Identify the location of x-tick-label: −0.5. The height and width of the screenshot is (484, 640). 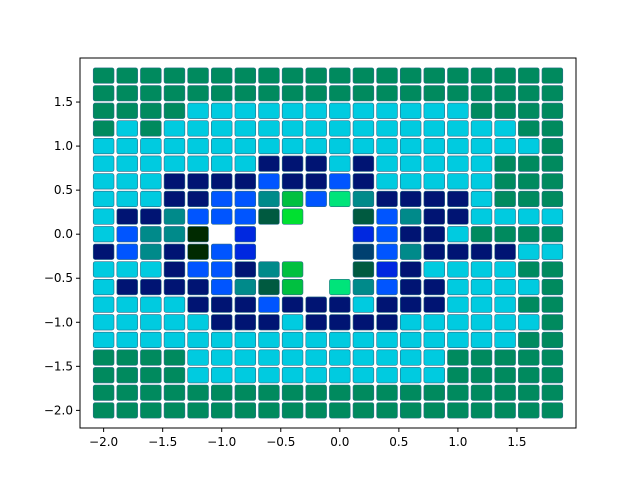
(280, 442).